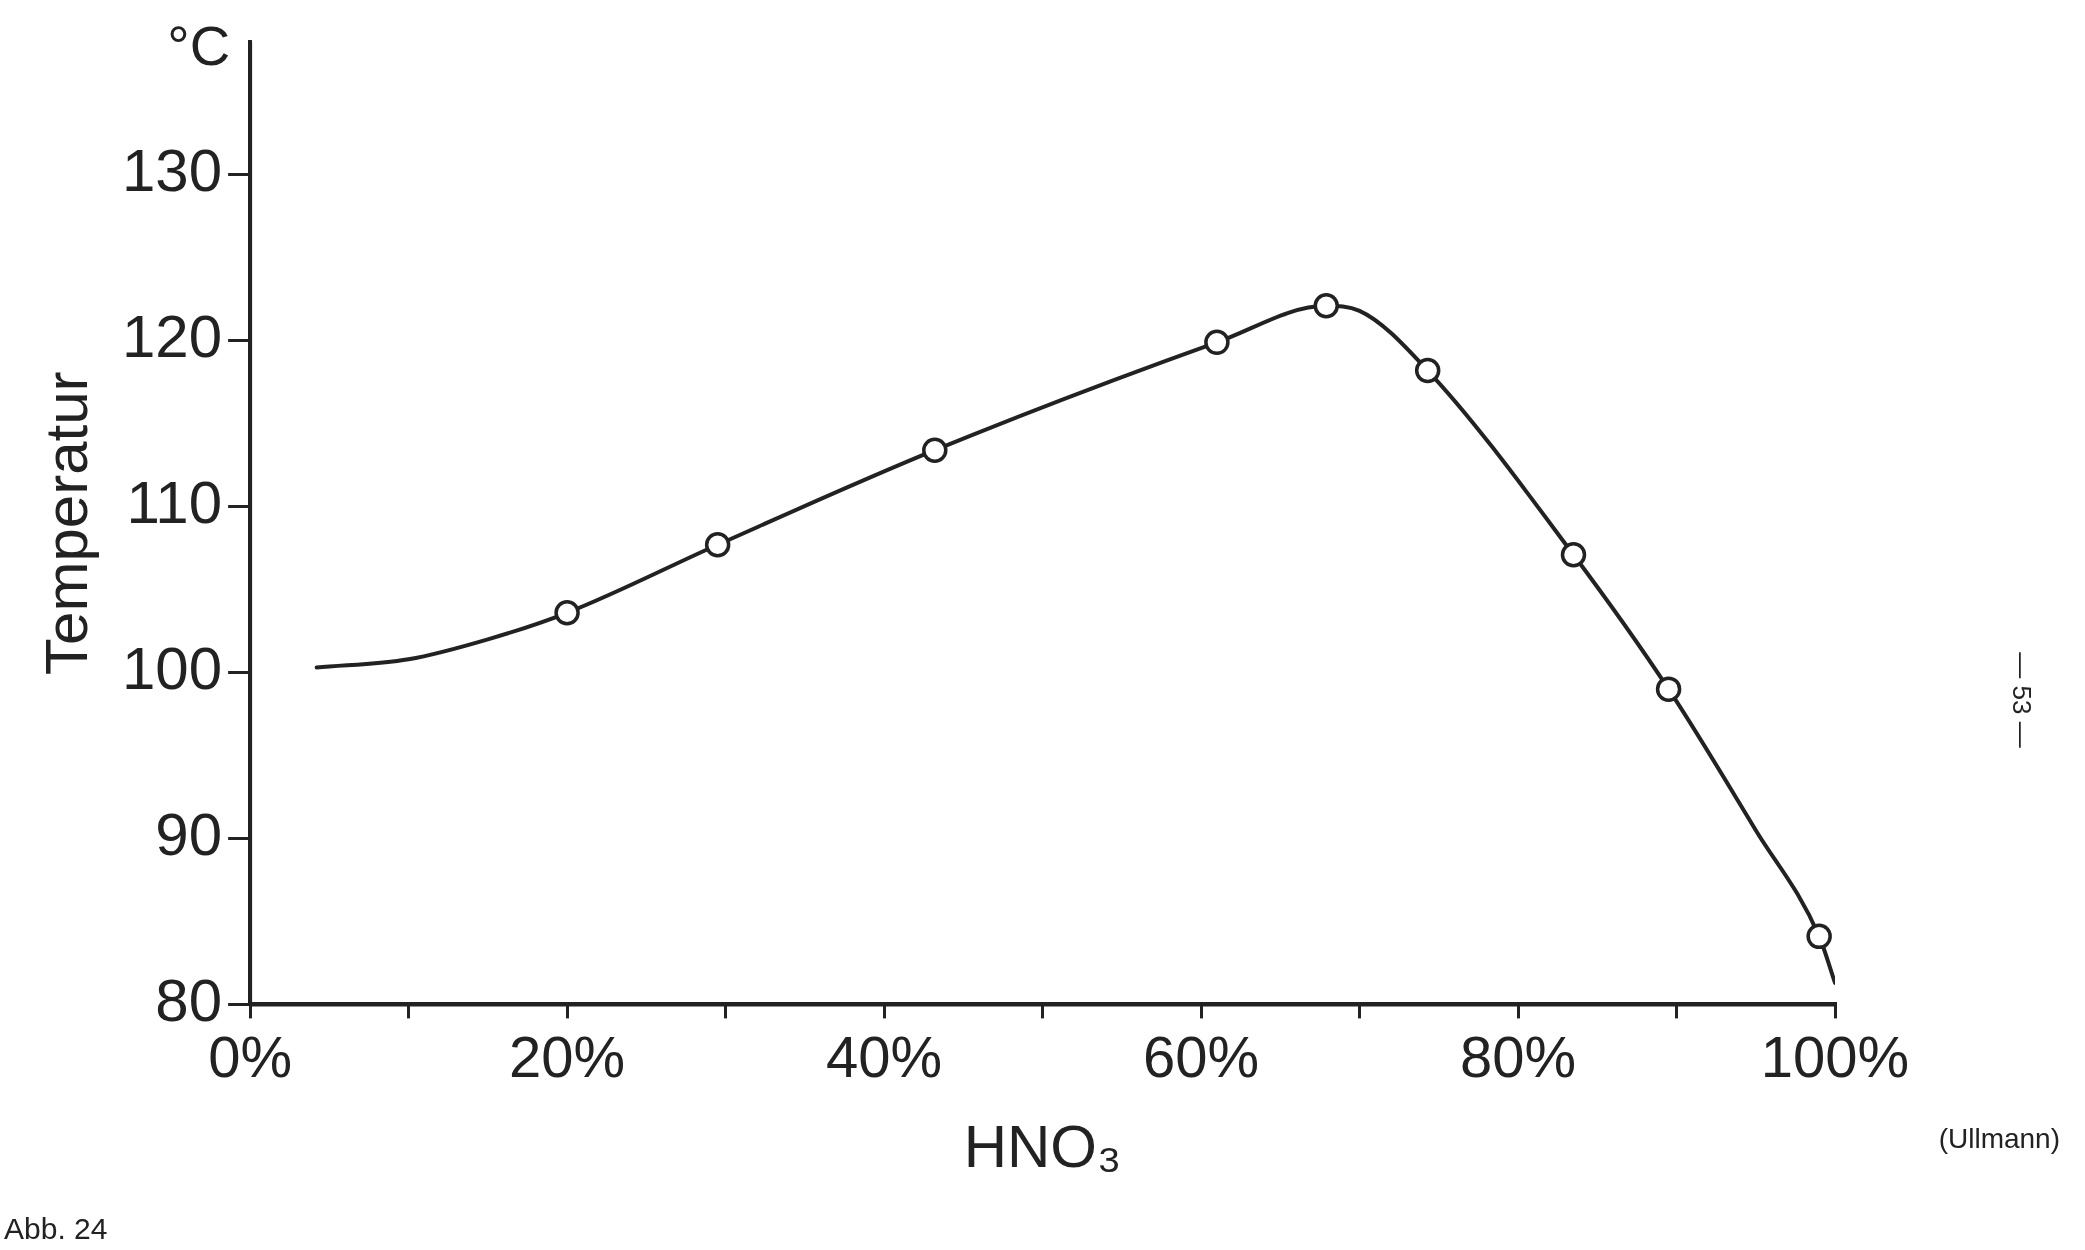 The width and height of the screenshot is (2085, 1250). What do you see at coordinates (1835, 1057) in the screenshot?
I see `x-tick-label: 100%` at bounding box center [1835, 1057].